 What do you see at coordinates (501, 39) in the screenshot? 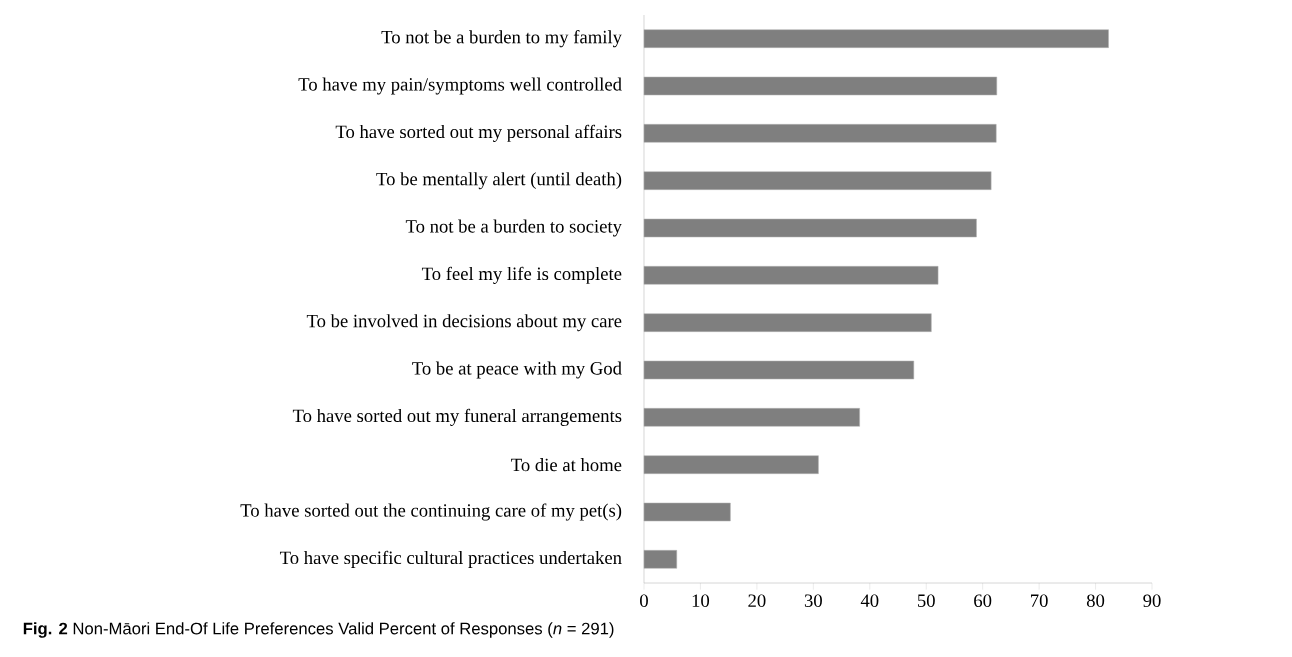
I see `y-tick-label: To not be a burden to my family` at bounding box center [501, 39].